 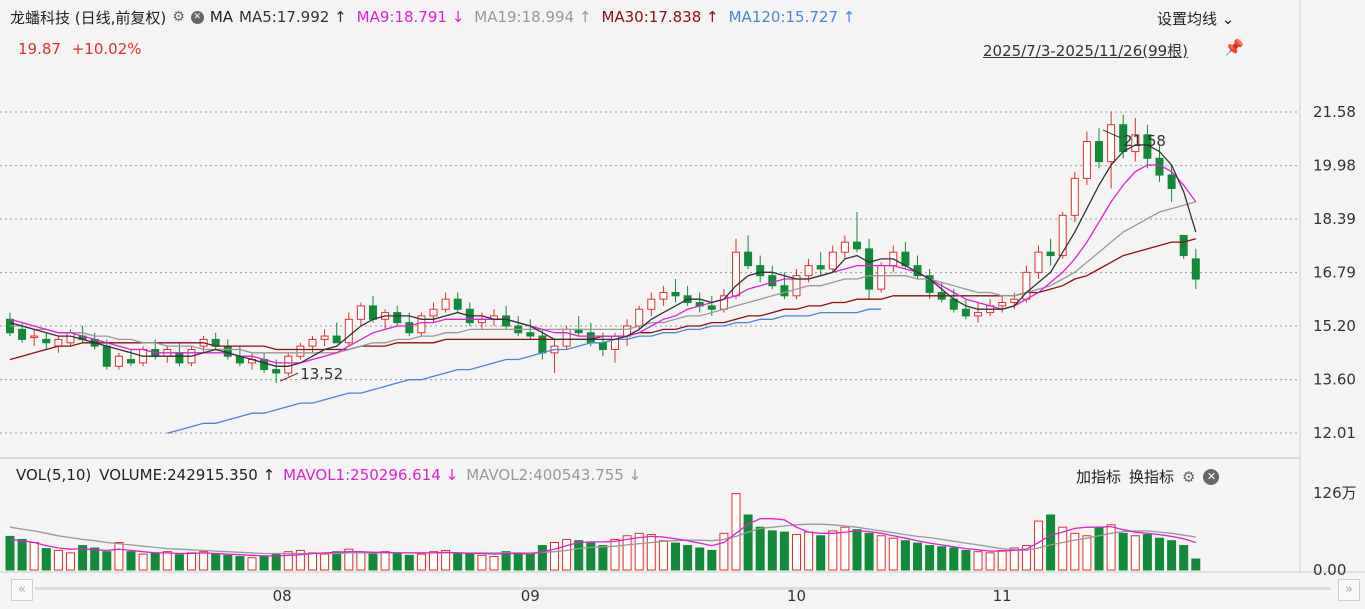 I want to click on stock-title: 龙蟠科技 (日线,前复权), so click(x=88, y=17).